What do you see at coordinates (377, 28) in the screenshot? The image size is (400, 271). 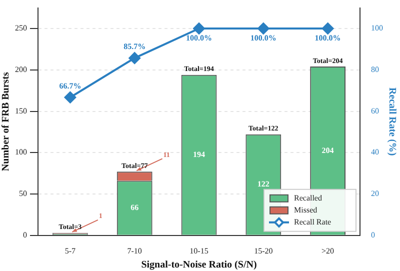 I see `y2-tick-label: 100` at bounding box center [377, 28].